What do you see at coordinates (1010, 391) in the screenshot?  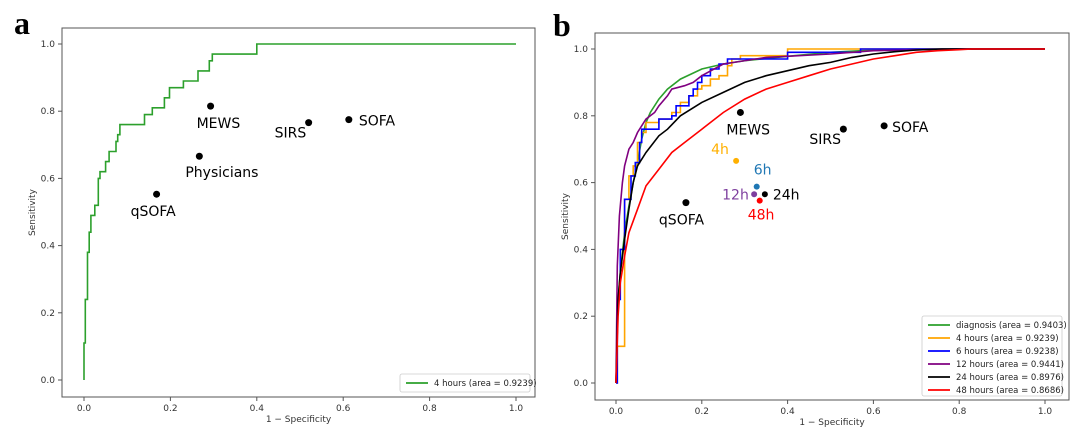 I see `legend-label: 48 hours (area = 0.8686)` at bounding box center [1010, 391].